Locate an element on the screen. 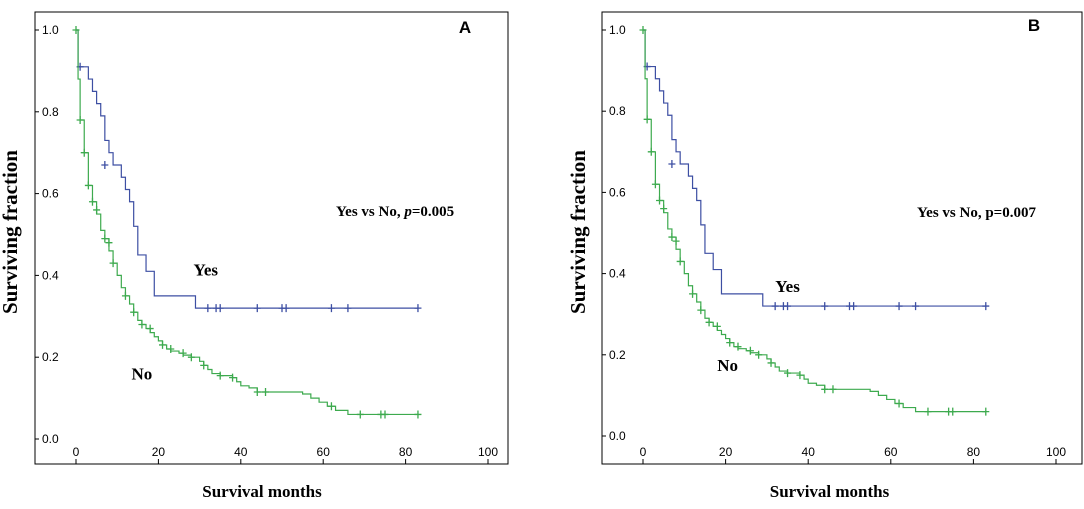  p-value-annotation: Yes vs No, p=0.005 is located at coordinates (395, 212).